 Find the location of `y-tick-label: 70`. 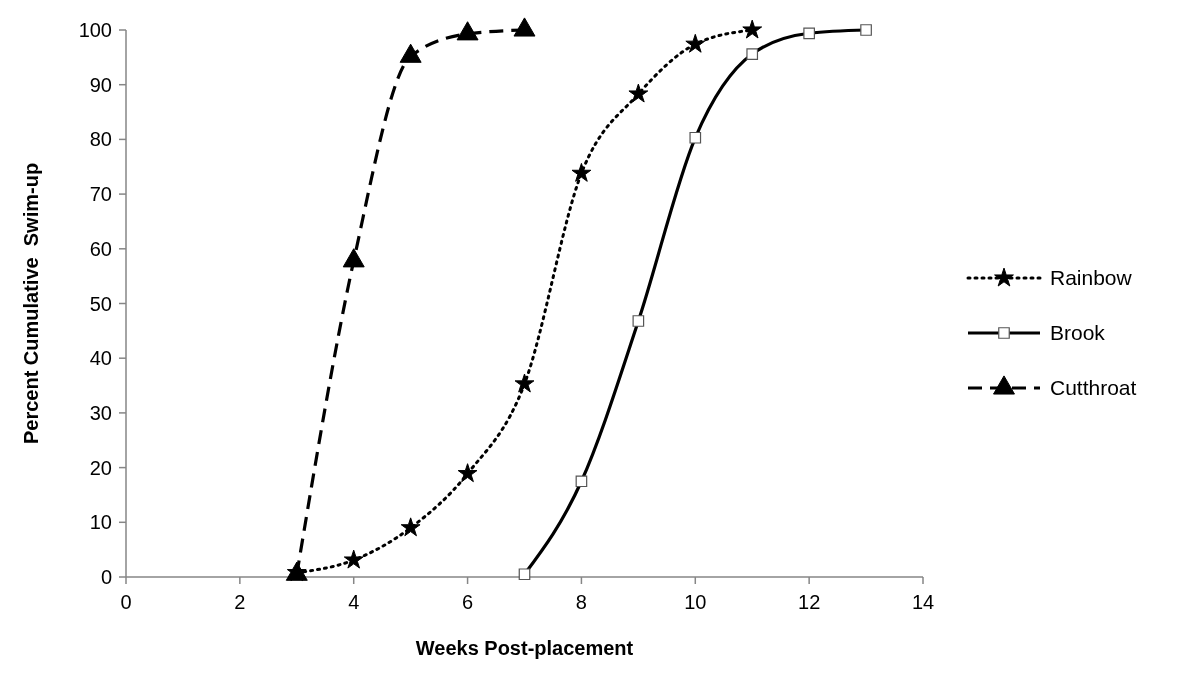

y-tick-label: 70 is located at coordinates (100, 194).